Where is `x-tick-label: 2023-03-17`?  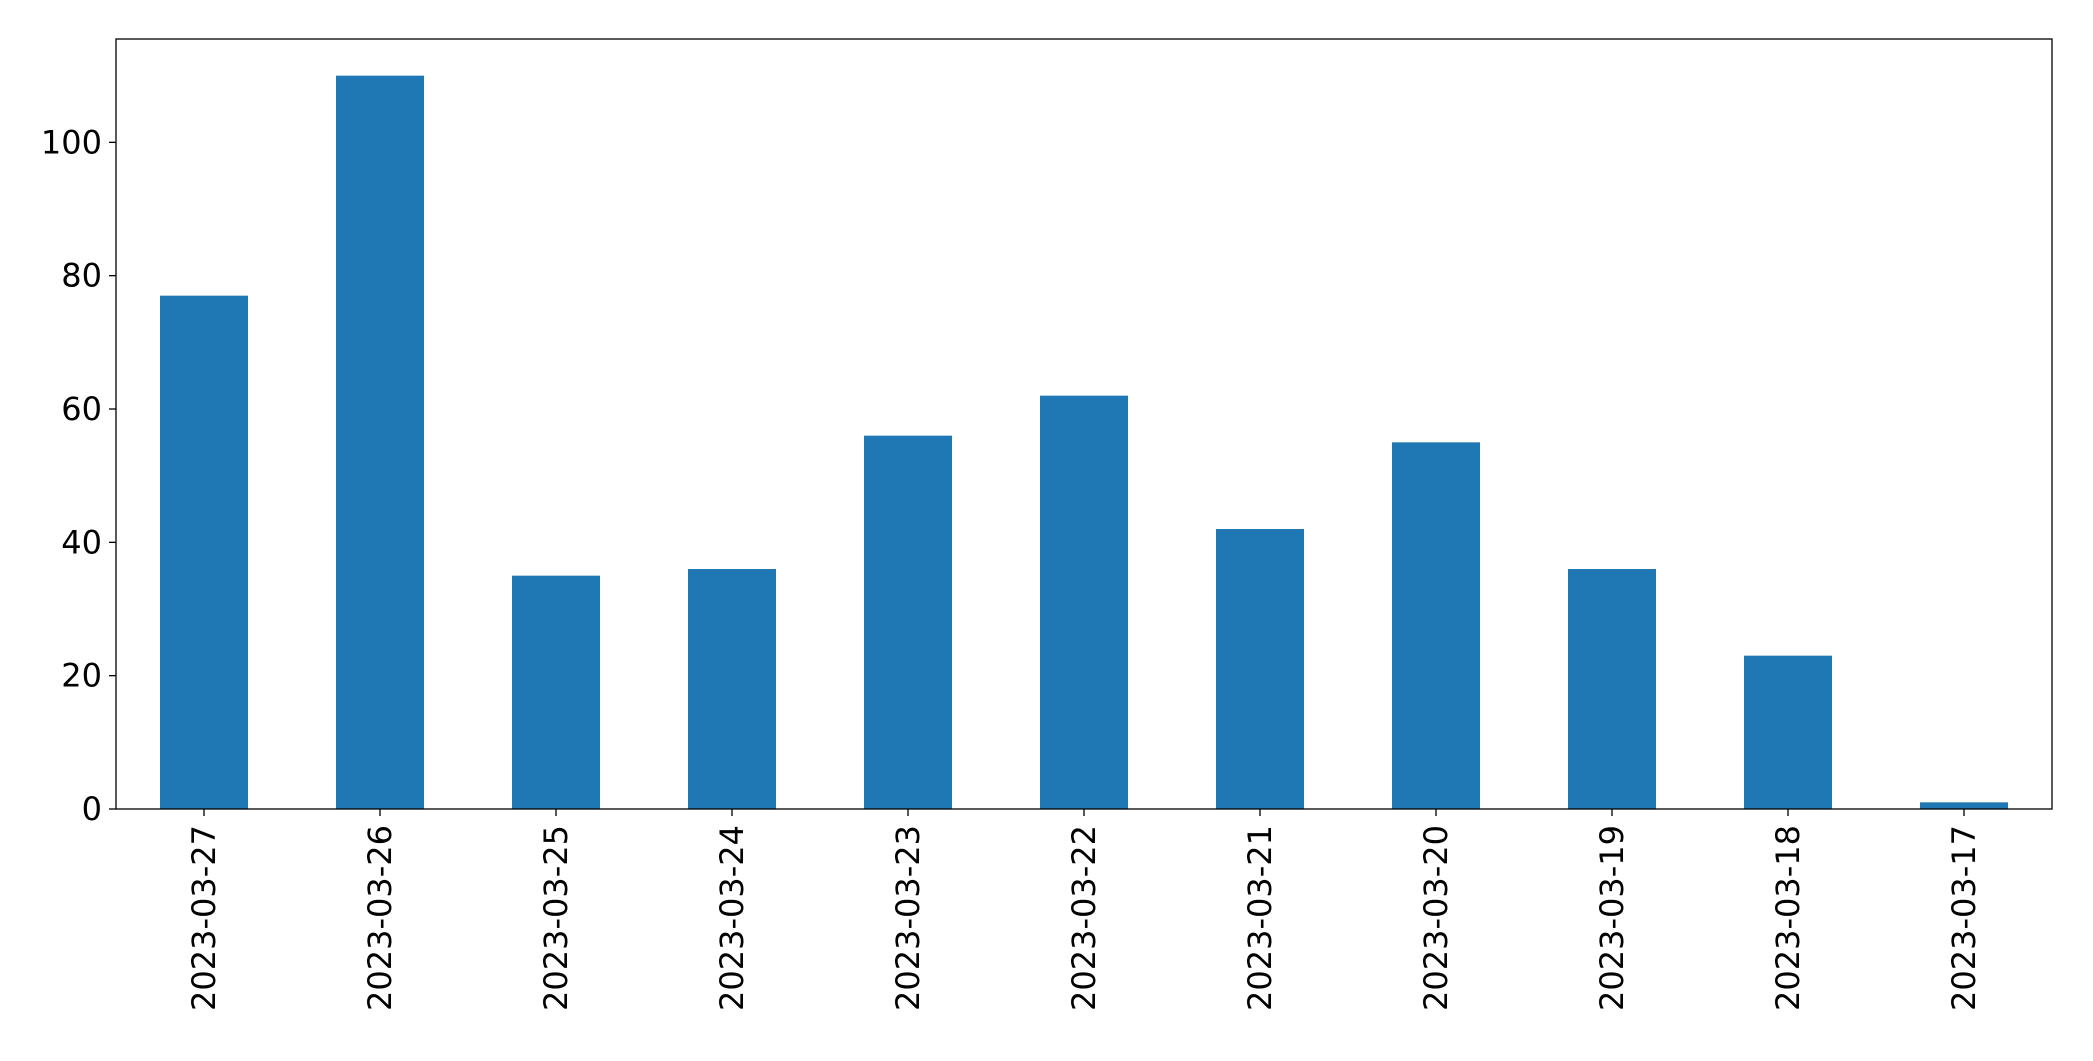
x-tick-label: 2023-03-17 is located at coordinates (1964, 918).